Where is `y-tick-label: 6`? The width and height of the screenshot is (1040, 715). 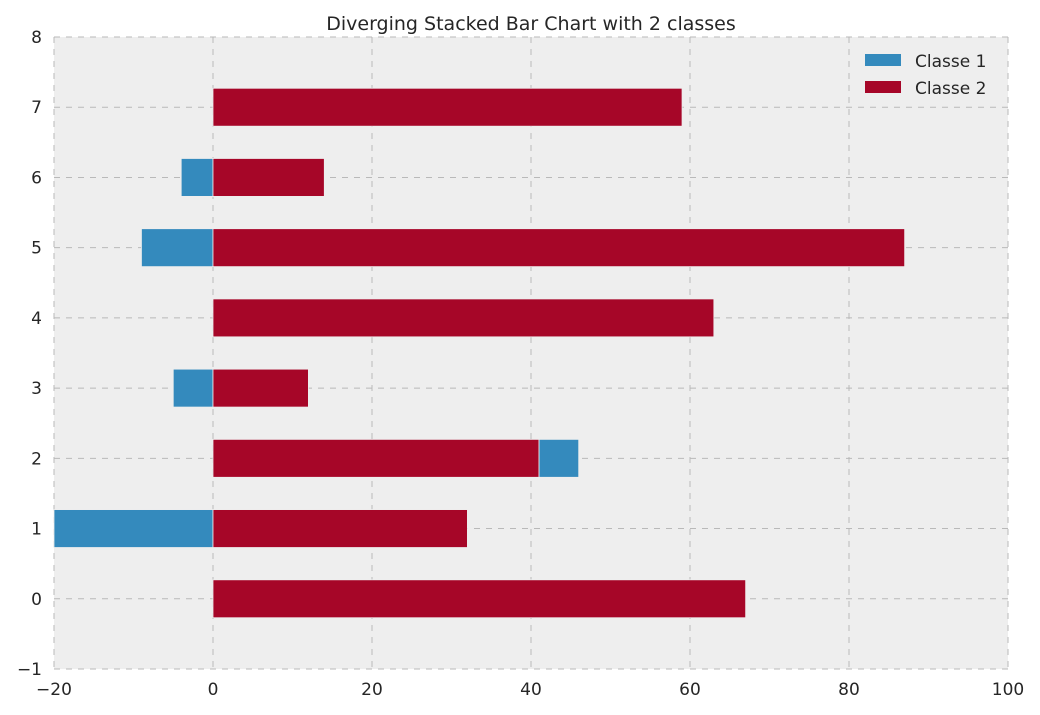
y-tick-label: 6 is located at coordinates (36, 178).